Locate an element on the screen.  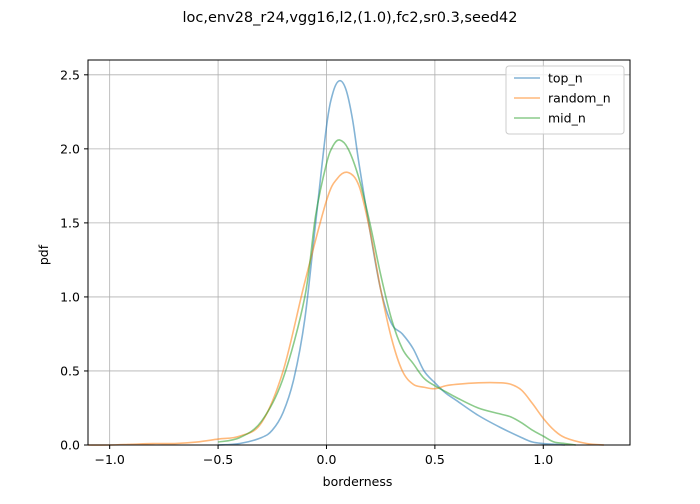
x-tick-label: −1.0 is located at coordinates (110, 459).